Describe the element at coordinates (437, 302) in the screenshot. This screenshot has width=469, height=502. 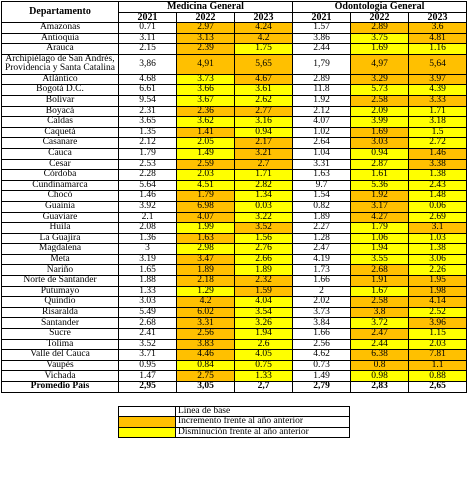
I see `value-cell: 4.14` at that location.